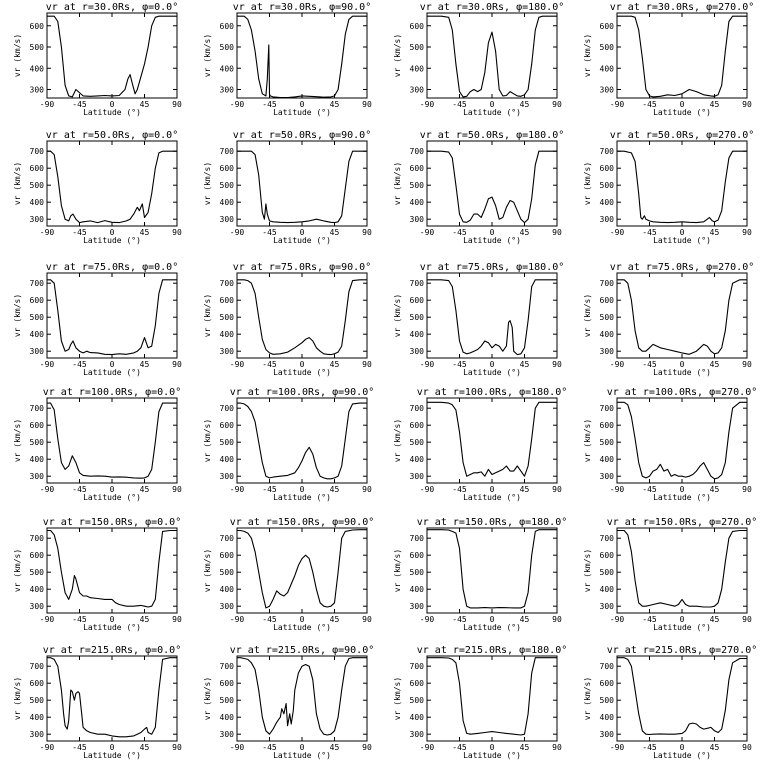  What do you see at coordinates (492, 392) in the screenshot?
I see `panel-title: vr at r=100.0Rs, φ=180.0°` at bounding box center [492, 392].